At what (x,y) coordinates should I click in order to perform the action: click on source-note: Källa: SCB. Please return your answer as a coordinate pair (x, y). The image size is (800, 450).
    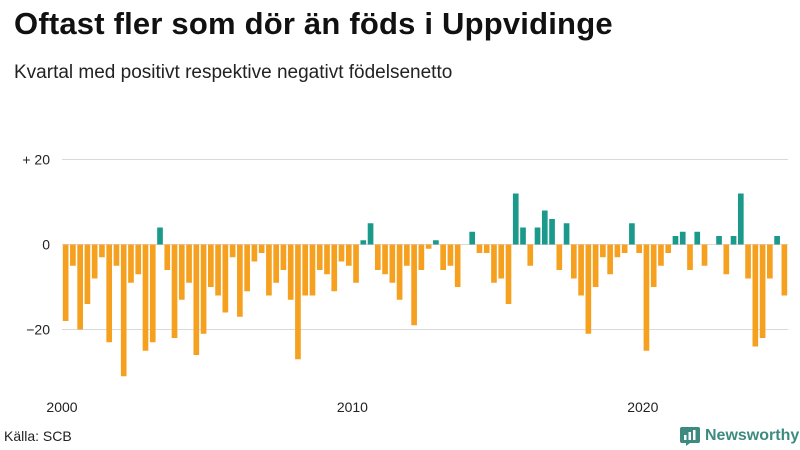
    Looking at the image, I should click on (38, 436).